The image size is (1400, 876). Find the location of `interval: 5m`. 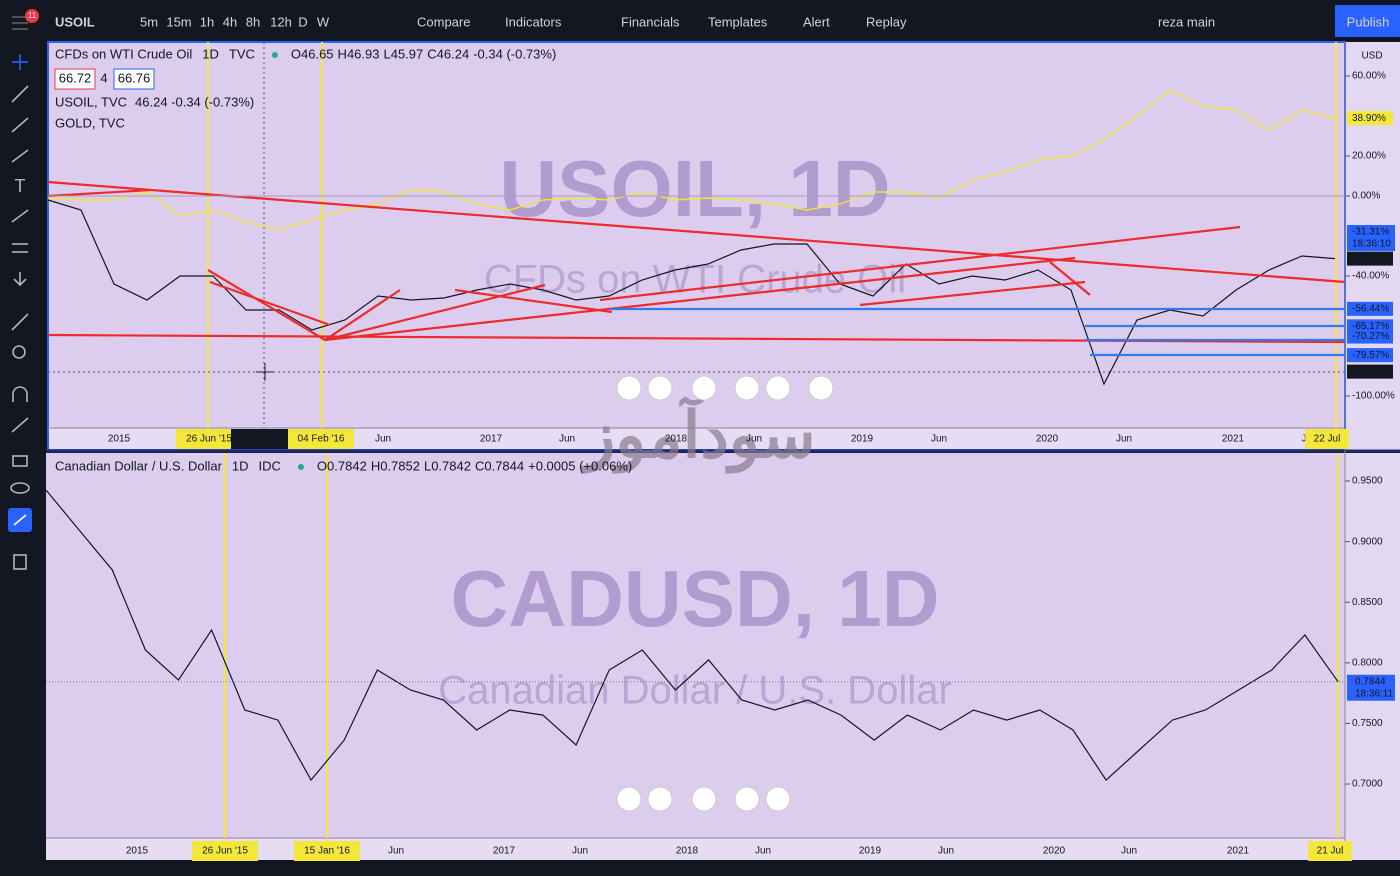

interval: 5m is located at coordinates (149, 21).